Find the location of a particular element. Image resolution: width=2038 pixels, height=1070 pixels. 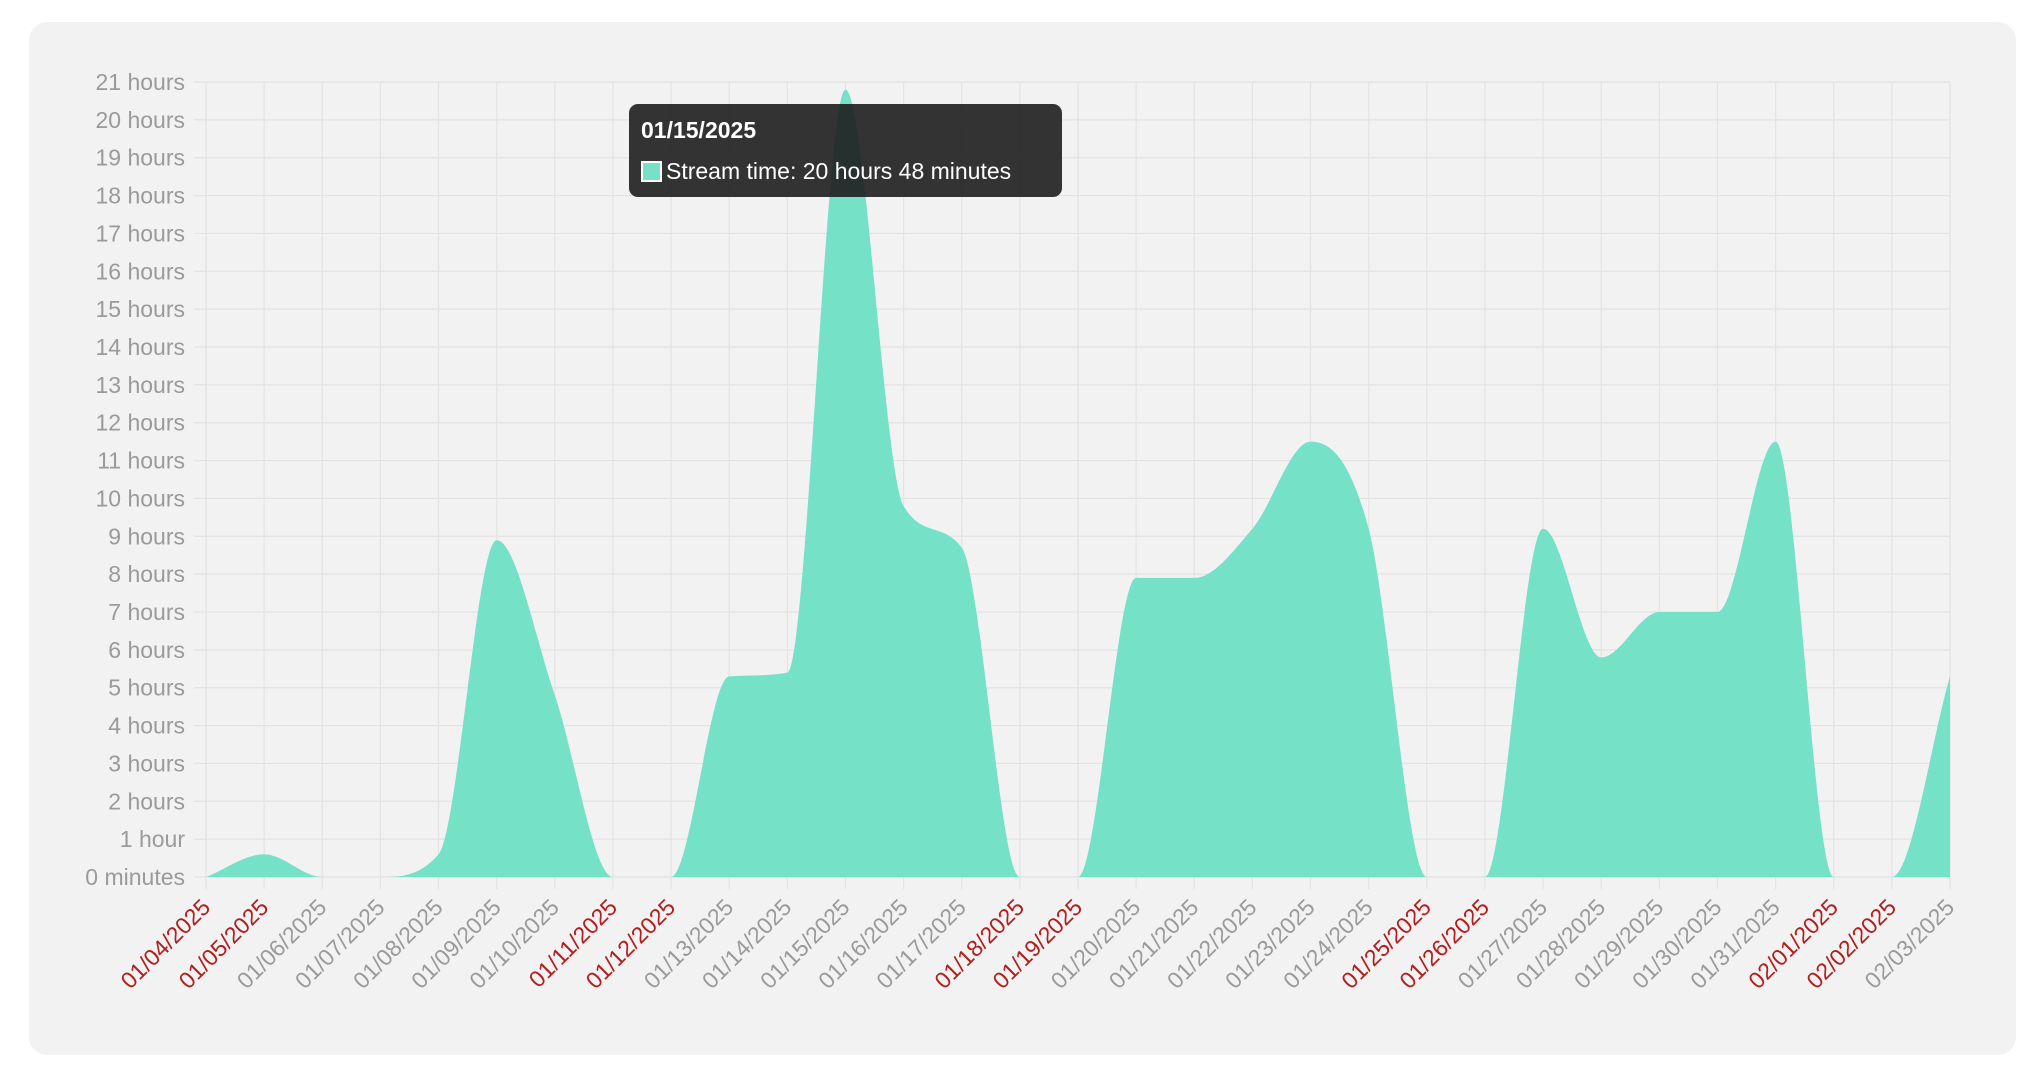

y-tick-label: 21 hours is located at coordinates (140, 82).